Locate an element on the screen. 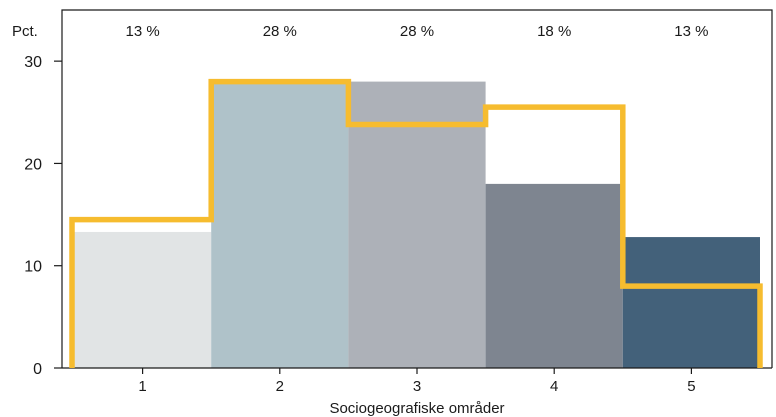  y-tick-label-30: 30 is located at coordinates (33, 62).